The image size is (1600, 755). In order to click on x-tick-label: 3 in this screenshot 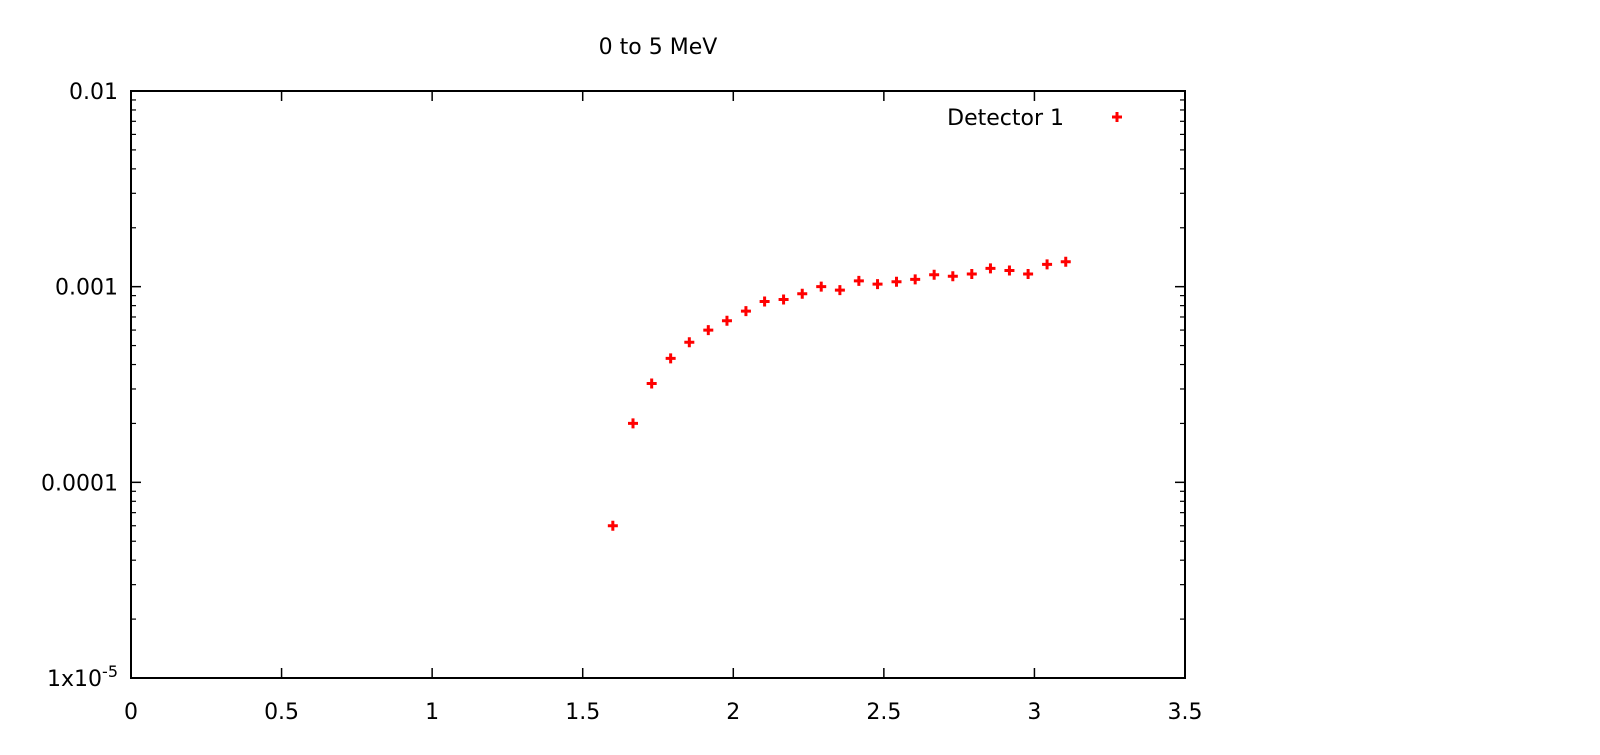, I will do `click(1034, 712)`.